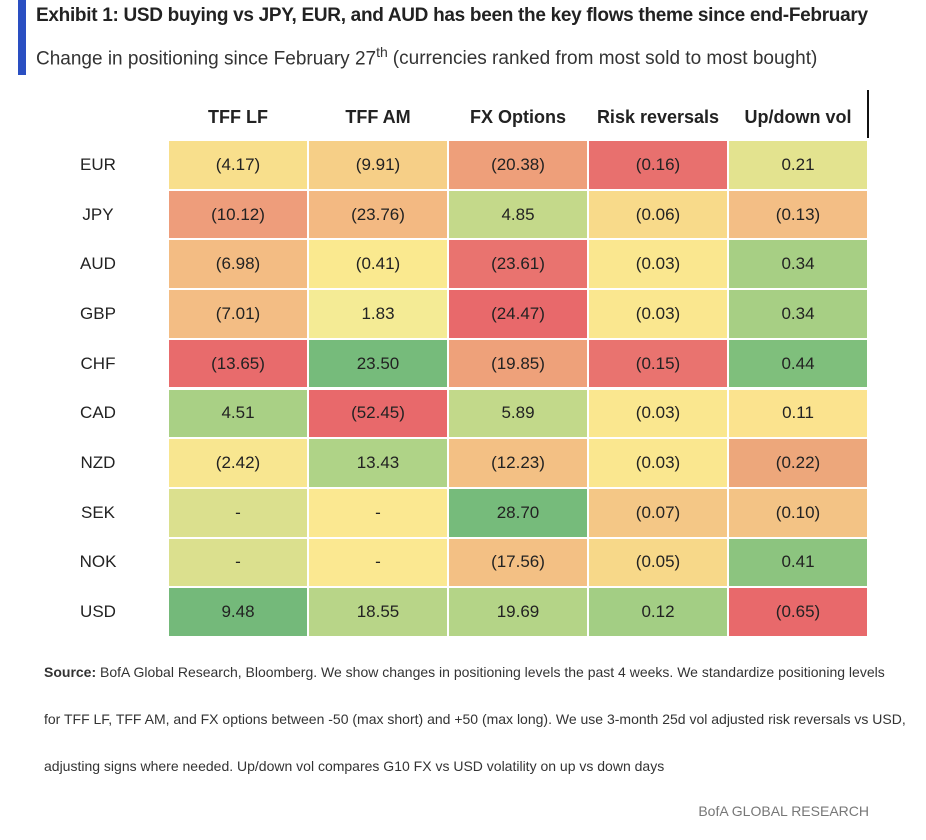 The height and width of the screenshot is (840, 926). I want to click on table-cell: (13.65), so click(238, 363).